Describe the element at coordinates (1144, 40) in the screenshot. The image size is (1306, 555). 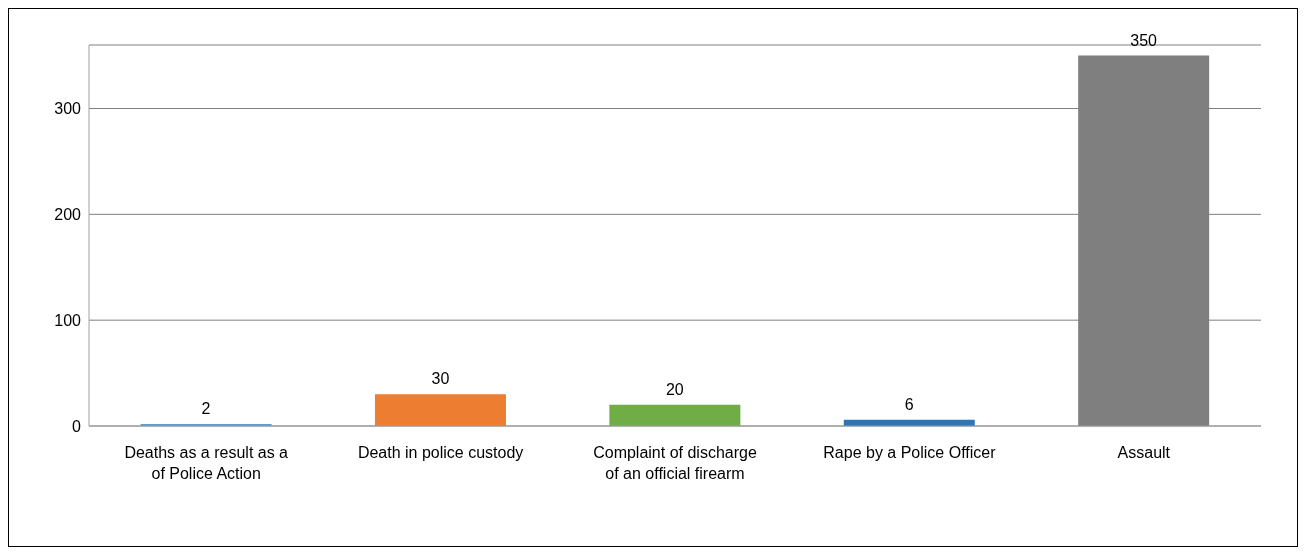
I see `data-label: 350` at that location.